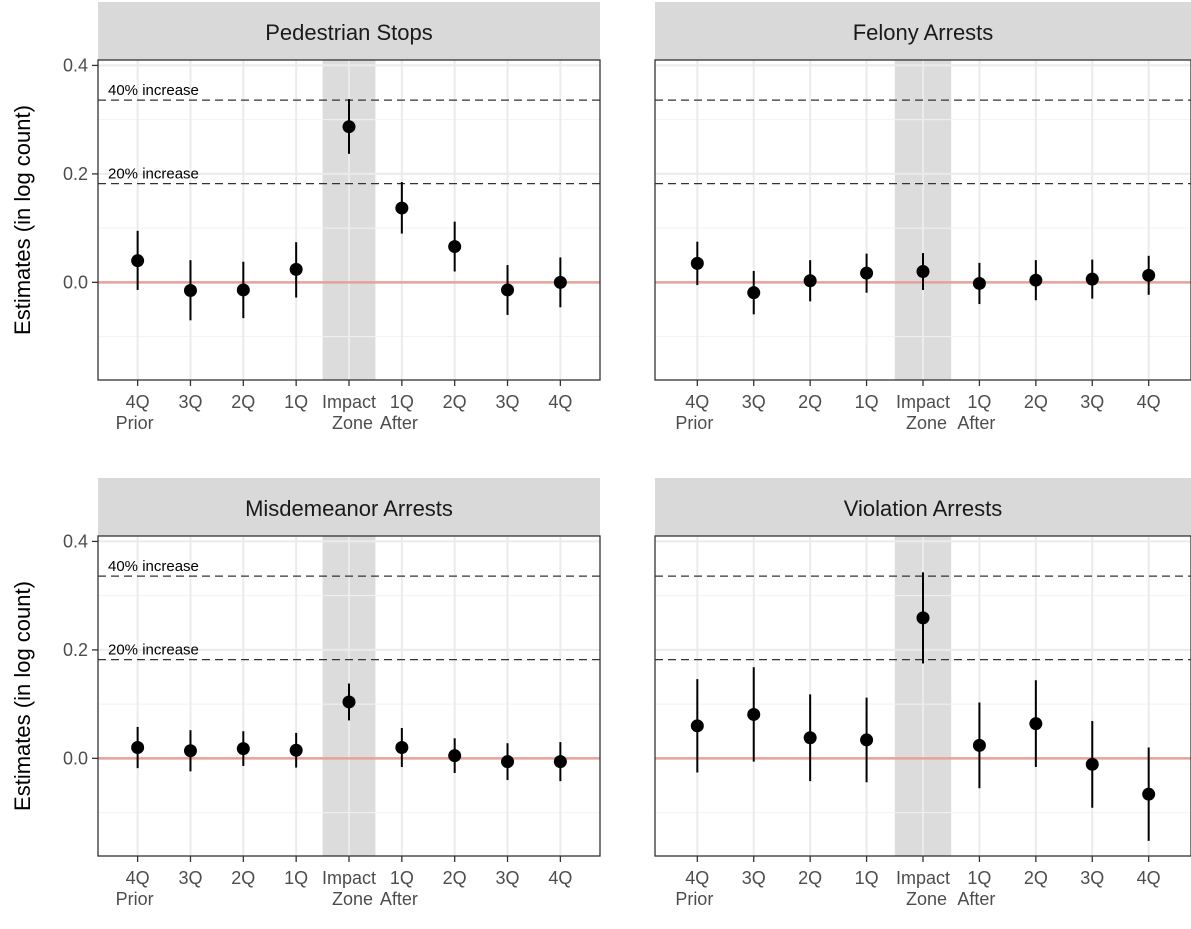 This screenshot has width=1191, height=929. I want to click on panel-title: Misdemeanor Arrests, so click(349, 508).